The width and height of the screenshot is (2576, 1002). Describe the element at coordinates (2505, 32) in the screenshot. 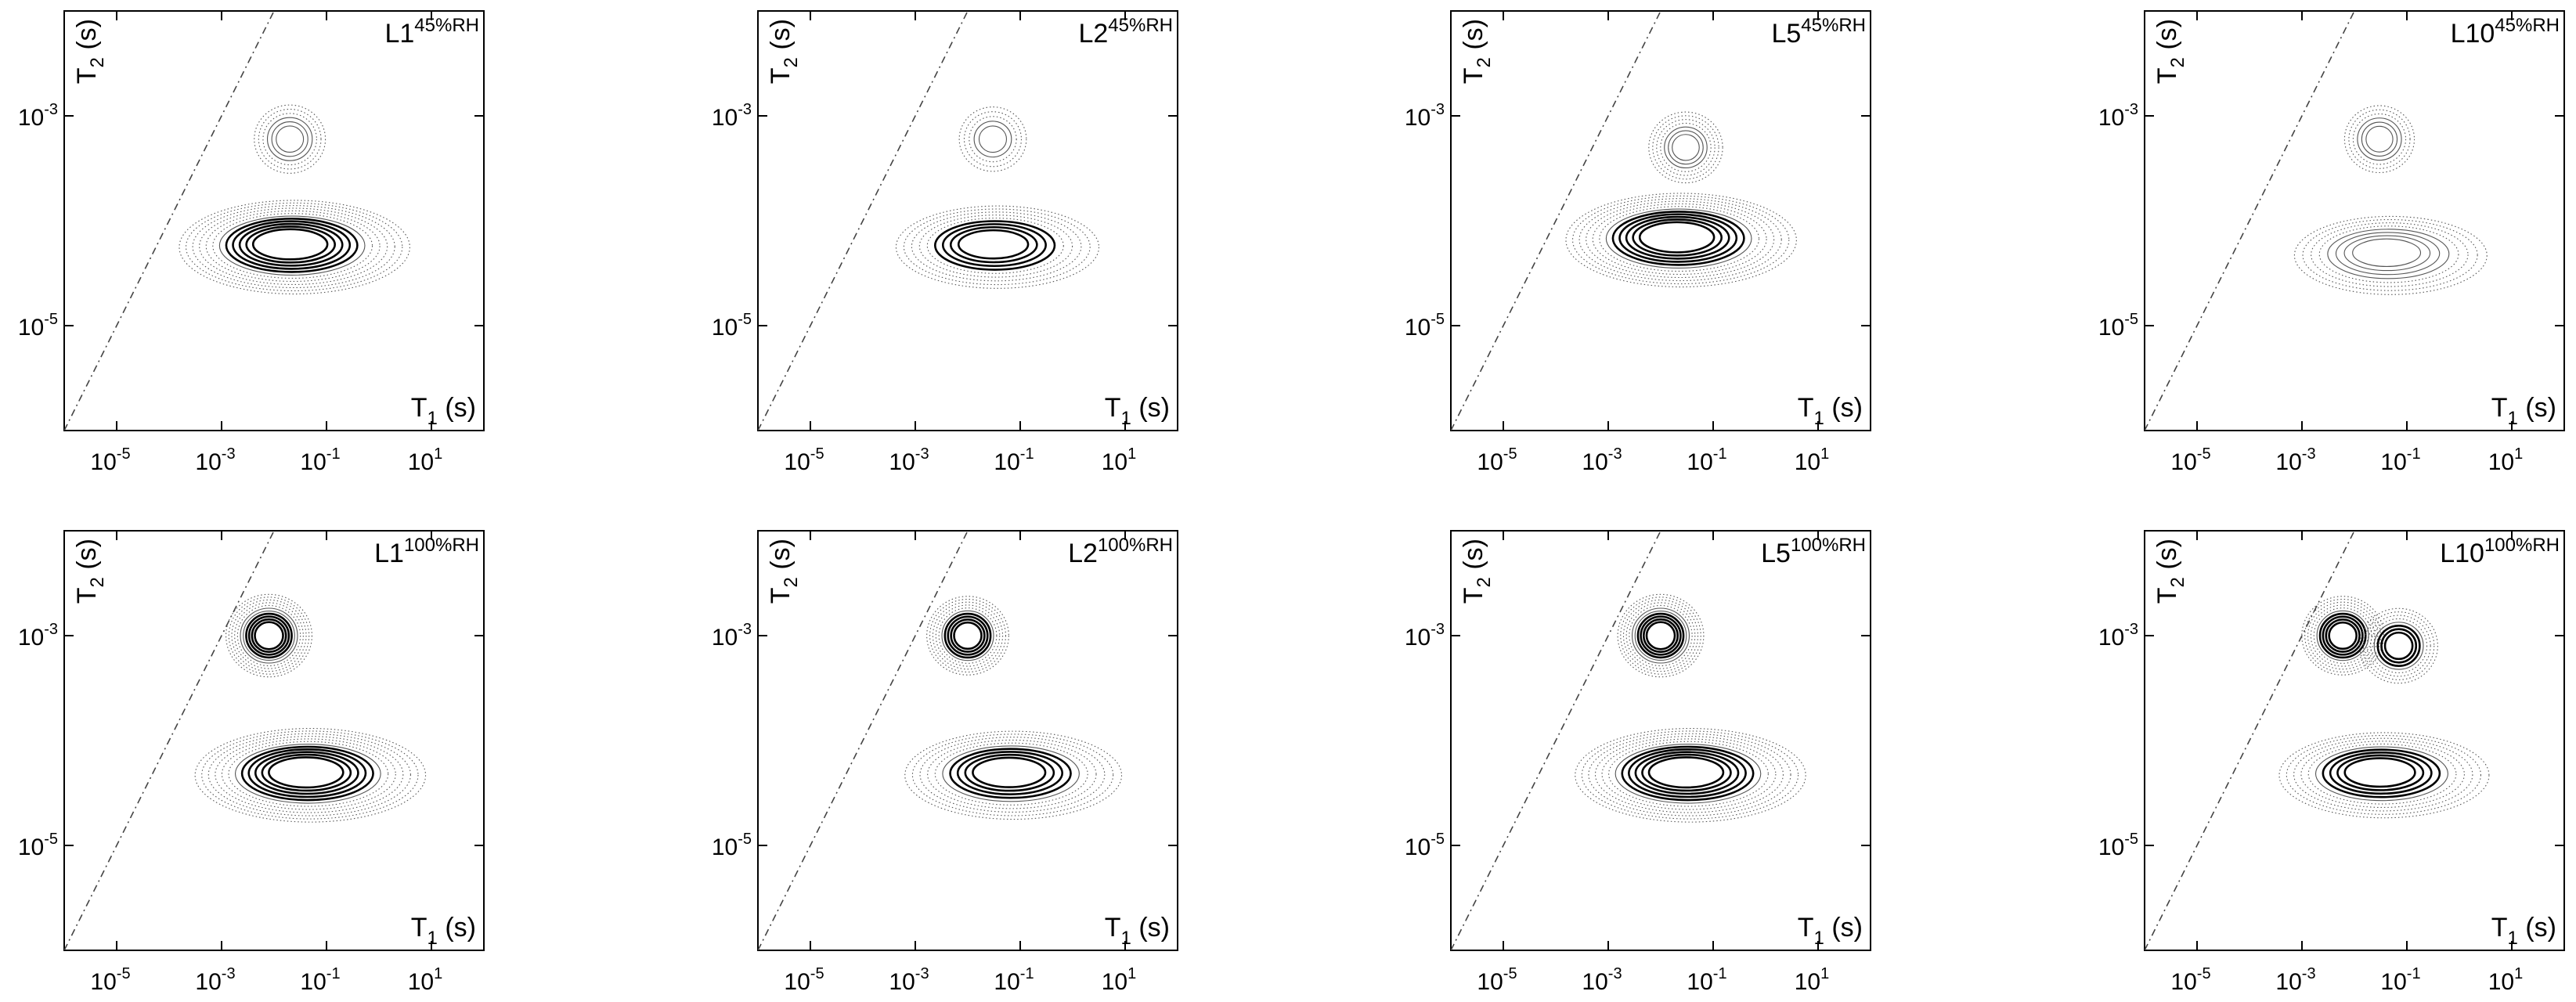

I see `panel-label: L1045%RH` at that location.